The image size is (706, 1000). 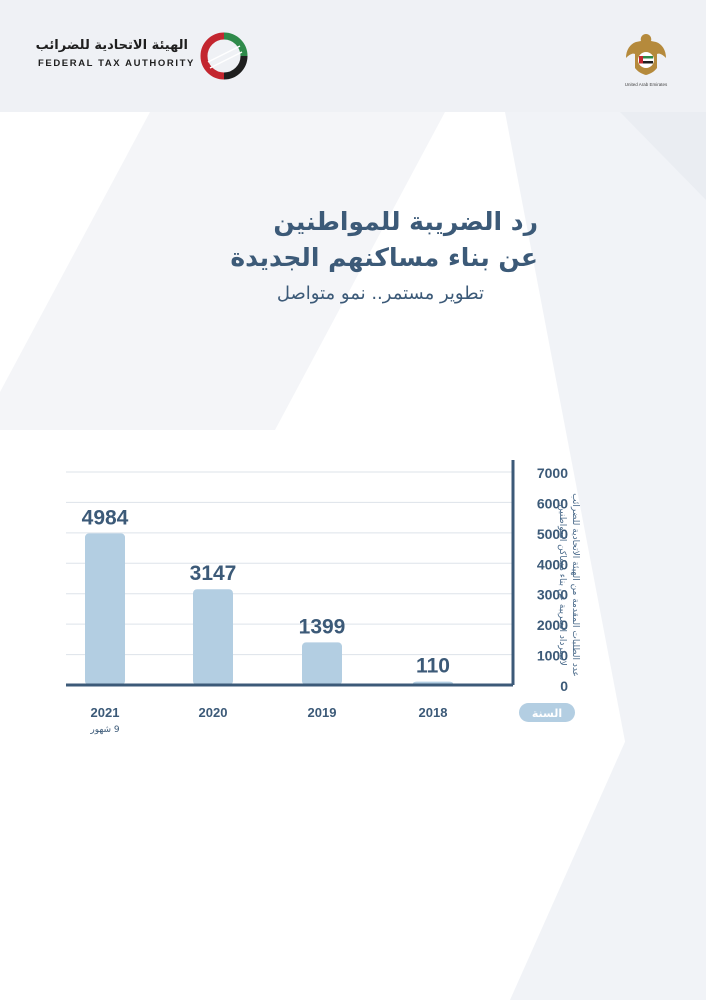 I want to click on y-tick-label: 0, so click(x=564, y=686).